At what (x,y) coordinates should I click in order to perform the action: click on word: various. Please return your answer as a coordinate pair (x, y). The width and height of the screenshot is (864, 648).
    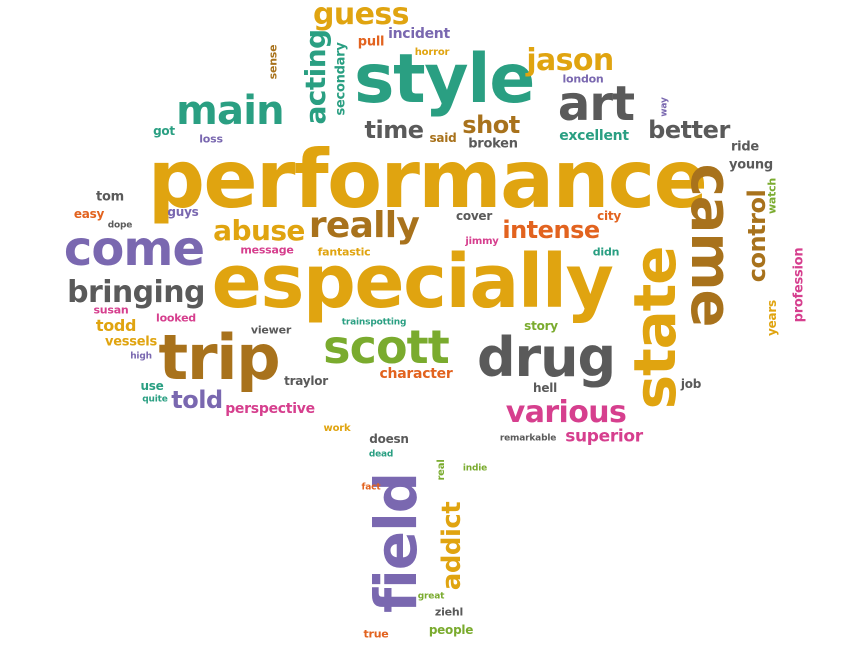
    Looking at the image, I should click on (566, 412).